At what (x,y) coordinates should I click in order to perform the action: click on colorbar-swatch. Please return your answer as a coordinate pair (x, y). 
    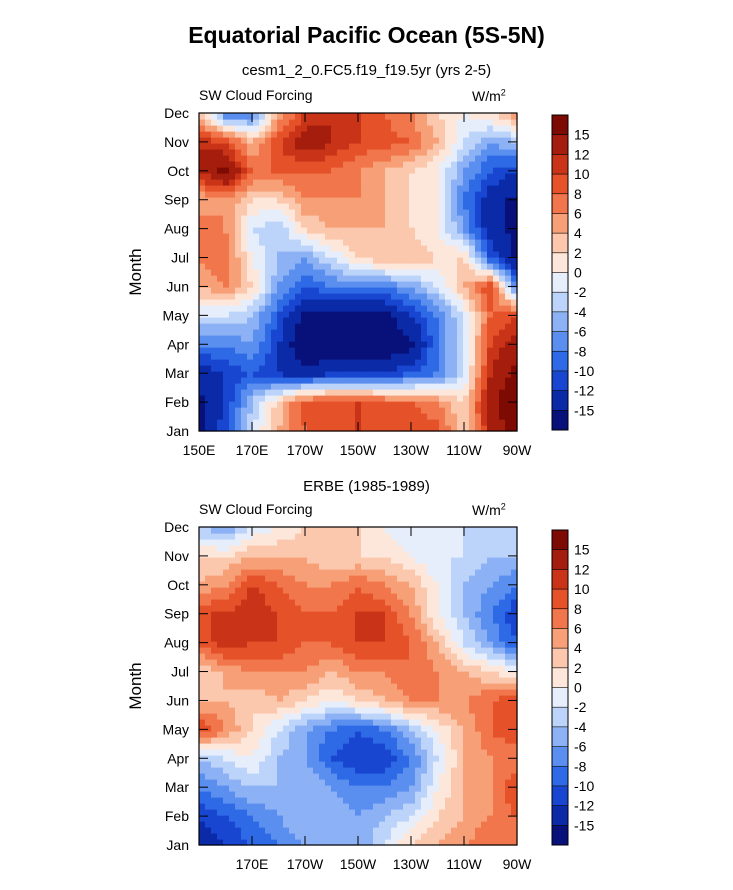
    Looking at the image, I should click on (560, 302).